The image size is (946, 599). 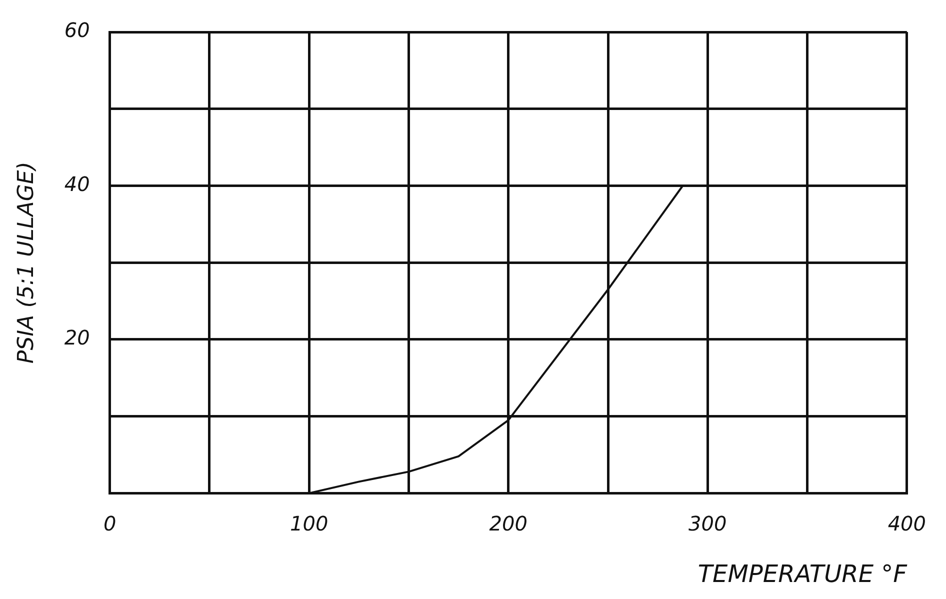 What do you see at coordinates (707, 523) in the screenshot?
I see `x-tick-label: 300` at bounding box center [707, 523].